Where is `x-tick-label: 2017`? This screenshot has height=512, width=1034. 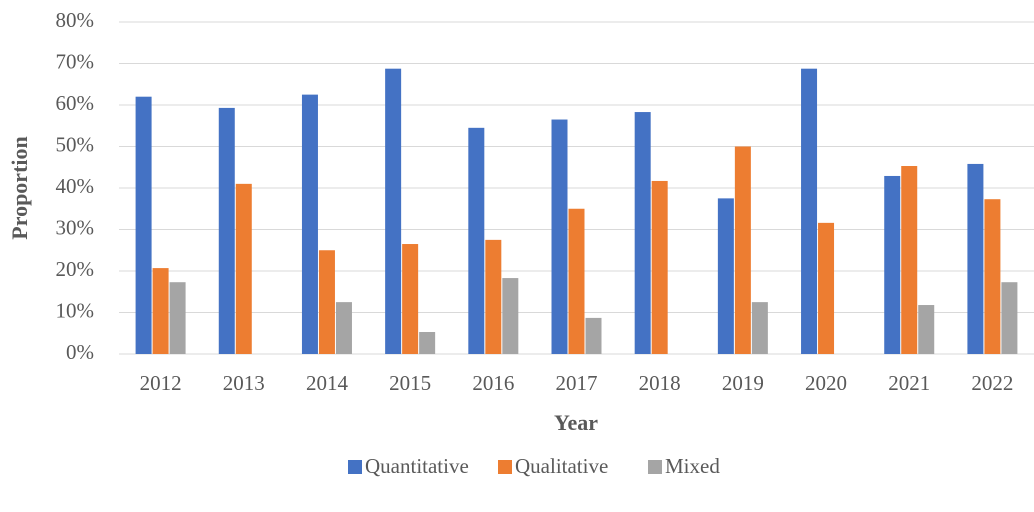 x-tick-label: 2017 is located at coordinates (577, 383).